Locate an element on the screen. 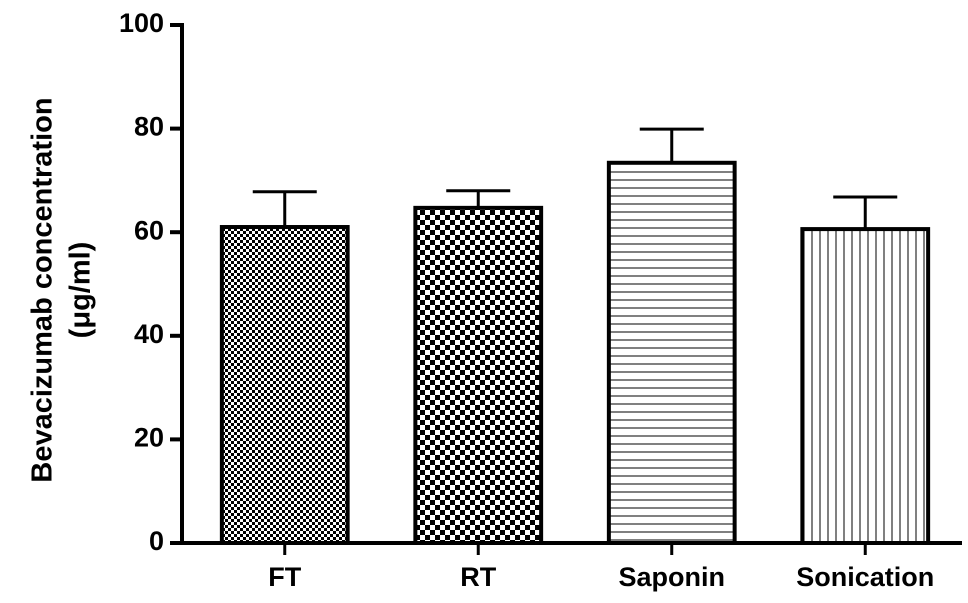 This screenshot has height=603, width=968. y-tick-label: 100 is located at coordinates (141, 23).